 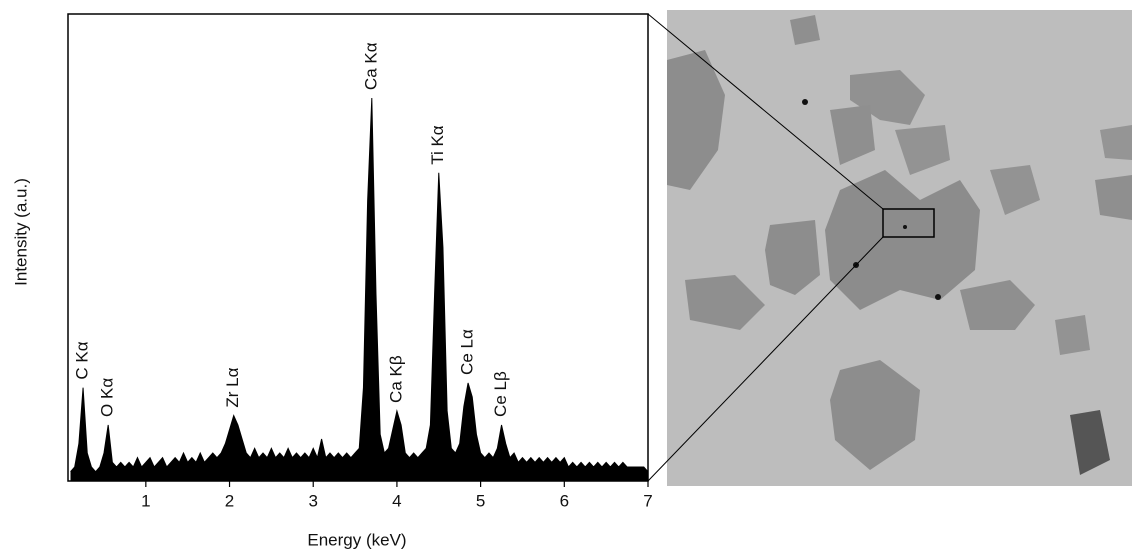 What do you see at coordinates (647, 500) in the screenshot?
I see `x-tick-label: 7` at bounding box center [647, 500].